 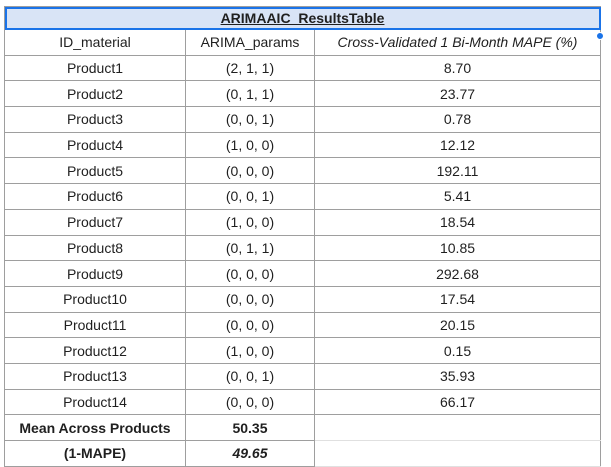 I want to click on selection-fill-handle, so click(x=600, y=36).